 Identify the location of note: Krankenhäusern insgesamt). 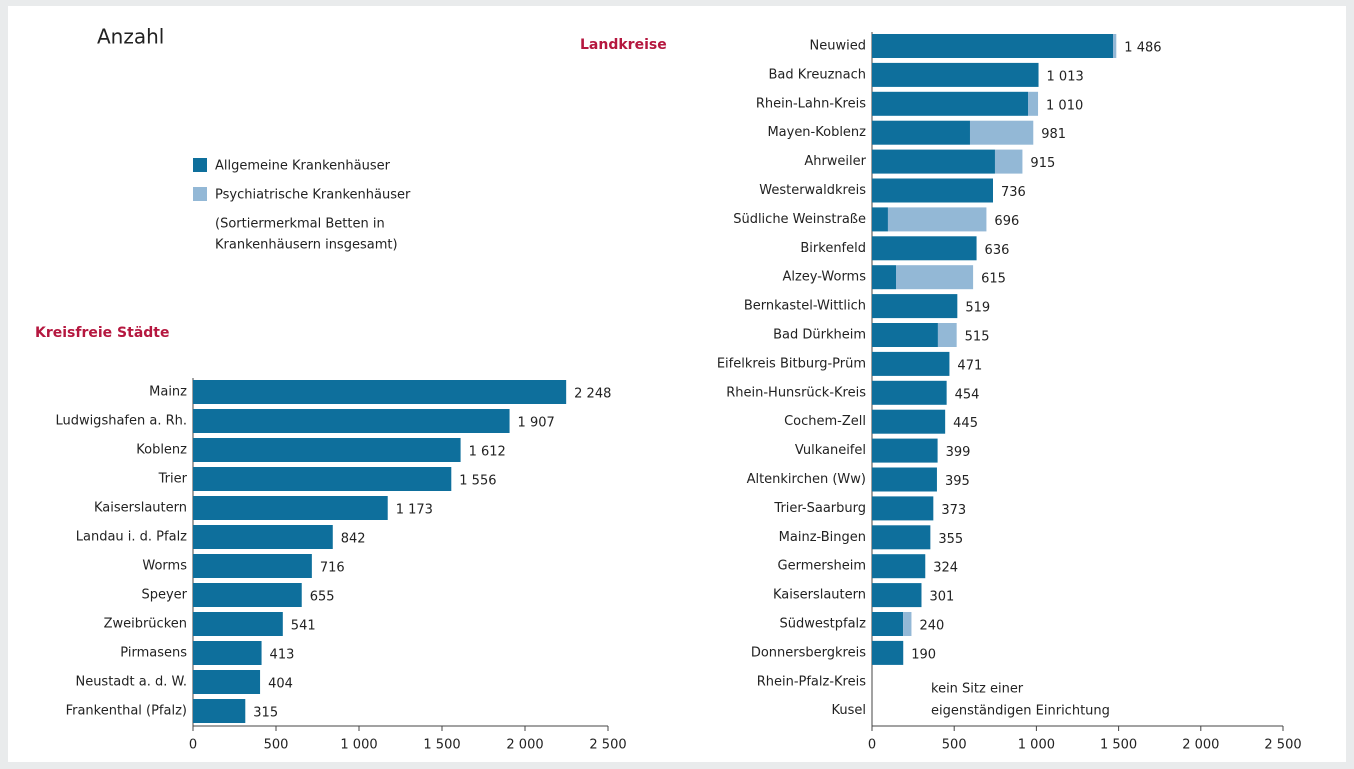
(306, 245).